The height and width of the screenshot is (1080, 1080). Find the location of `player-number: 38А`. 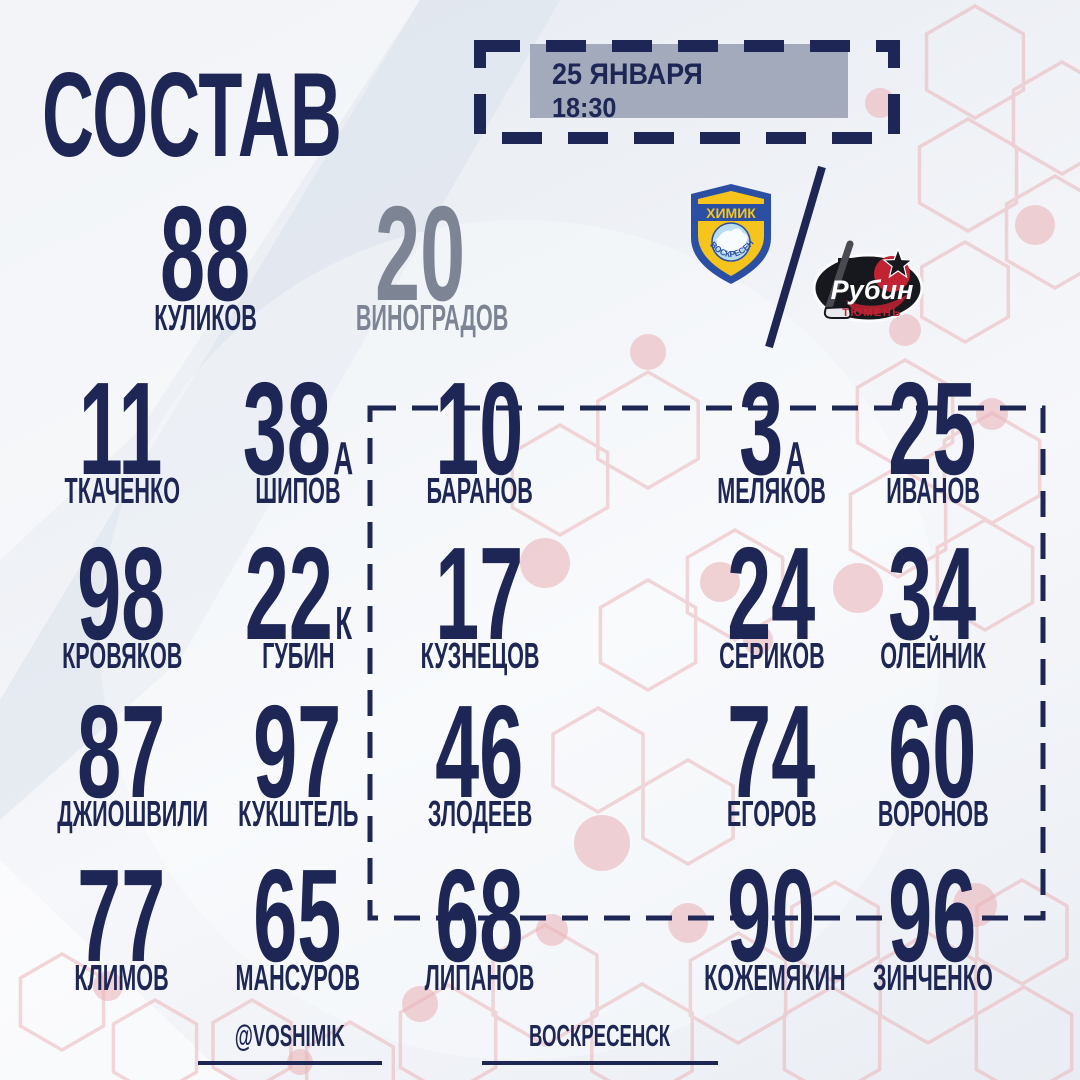

player-number: 38А is located at coordinates (298, 428).